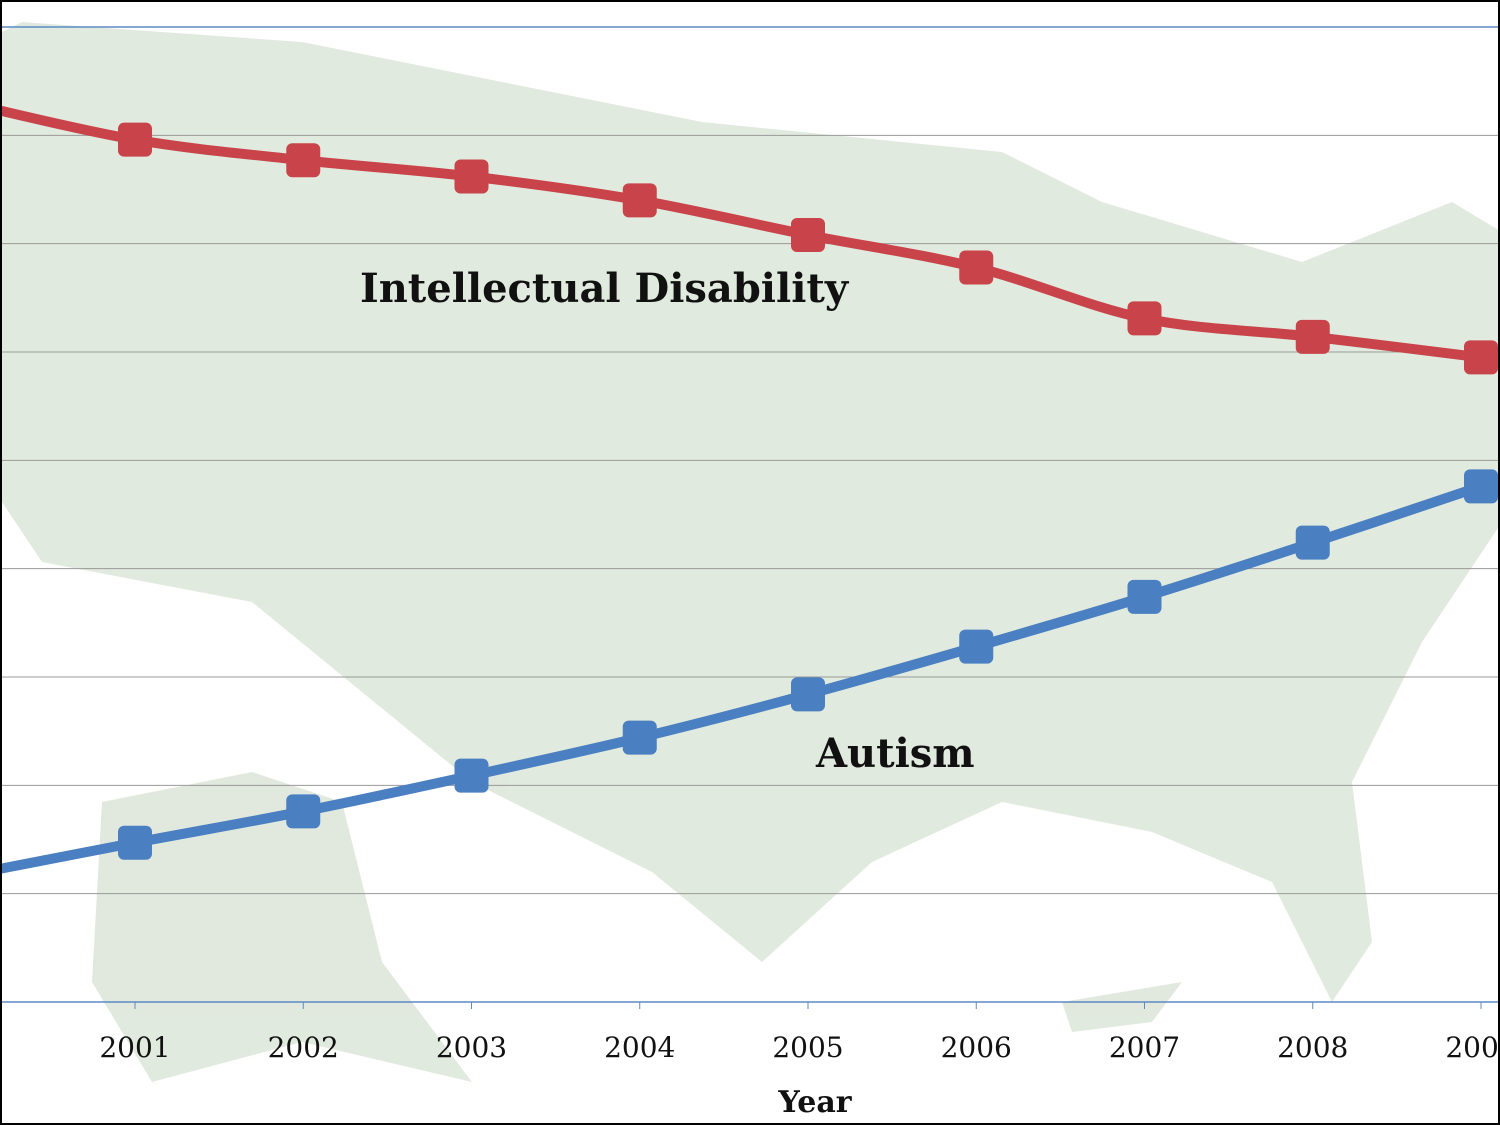 The image size is (1500, 1125). I want to click on x-tick-label: 2009, so click(1471, 1047).